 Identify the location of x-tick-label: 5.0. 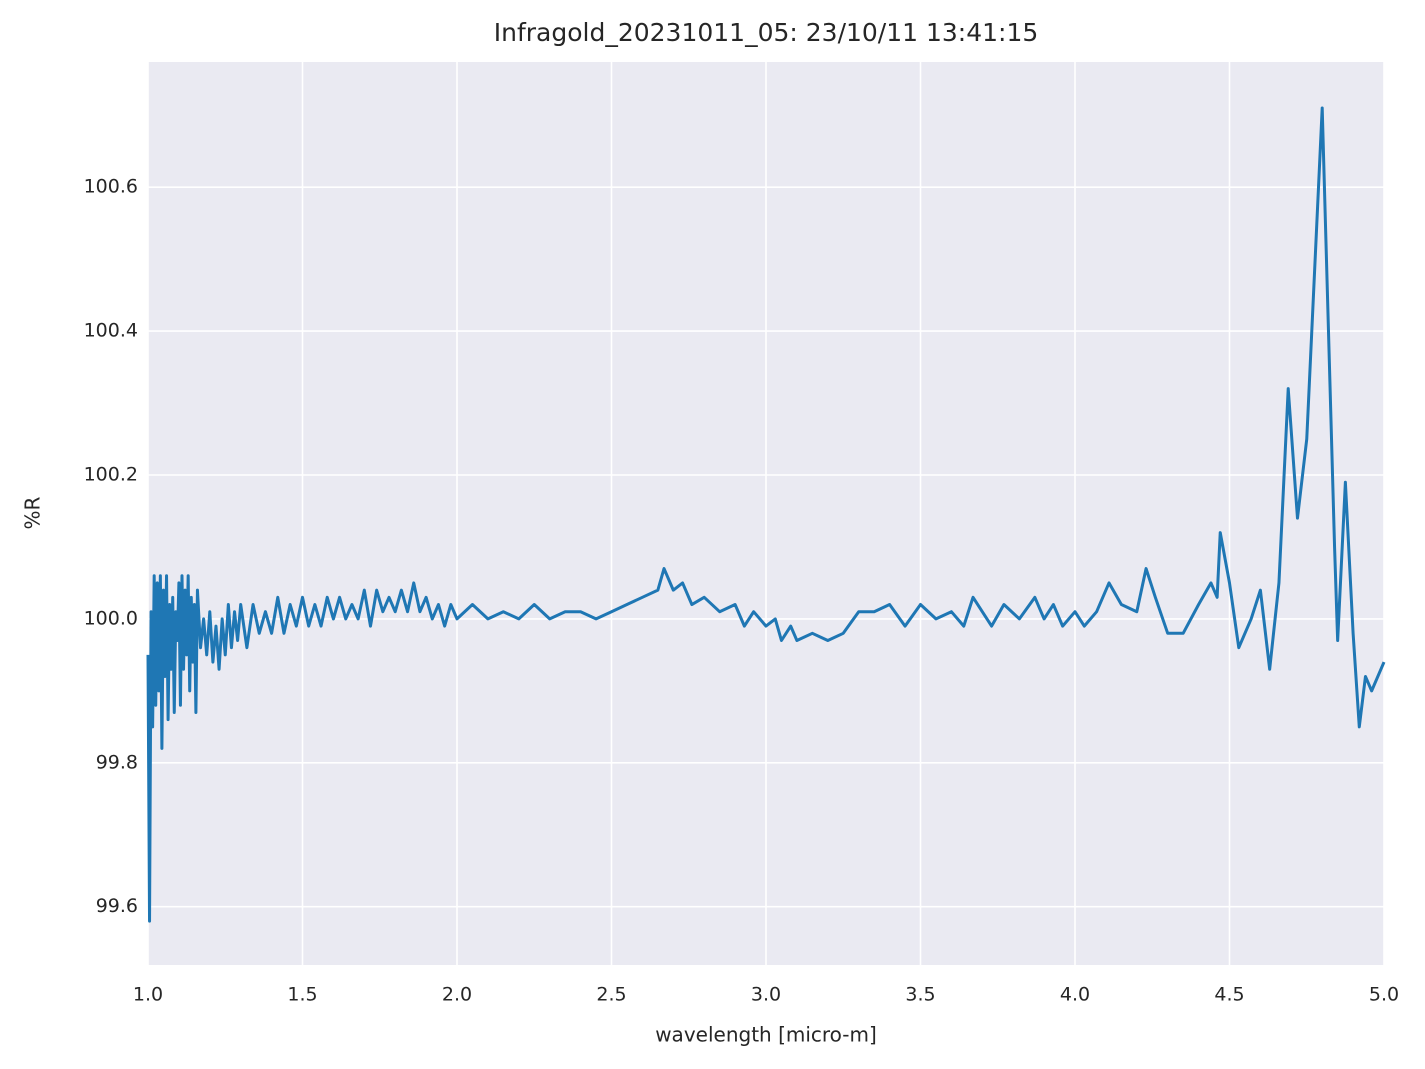
(1384, 995).